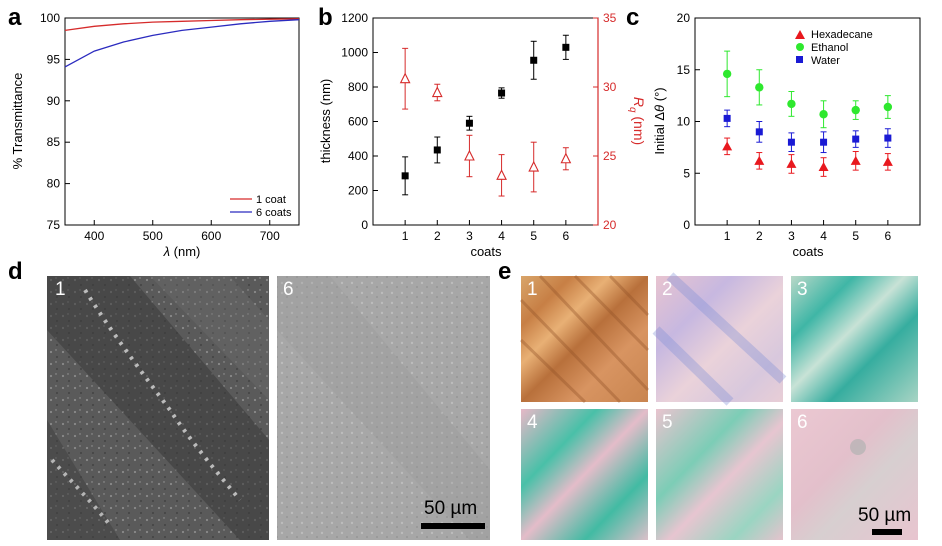 The height and width of the screenshot is (546, 942). I want to click on c-xtick-label-6: 6, so click(888, 236).